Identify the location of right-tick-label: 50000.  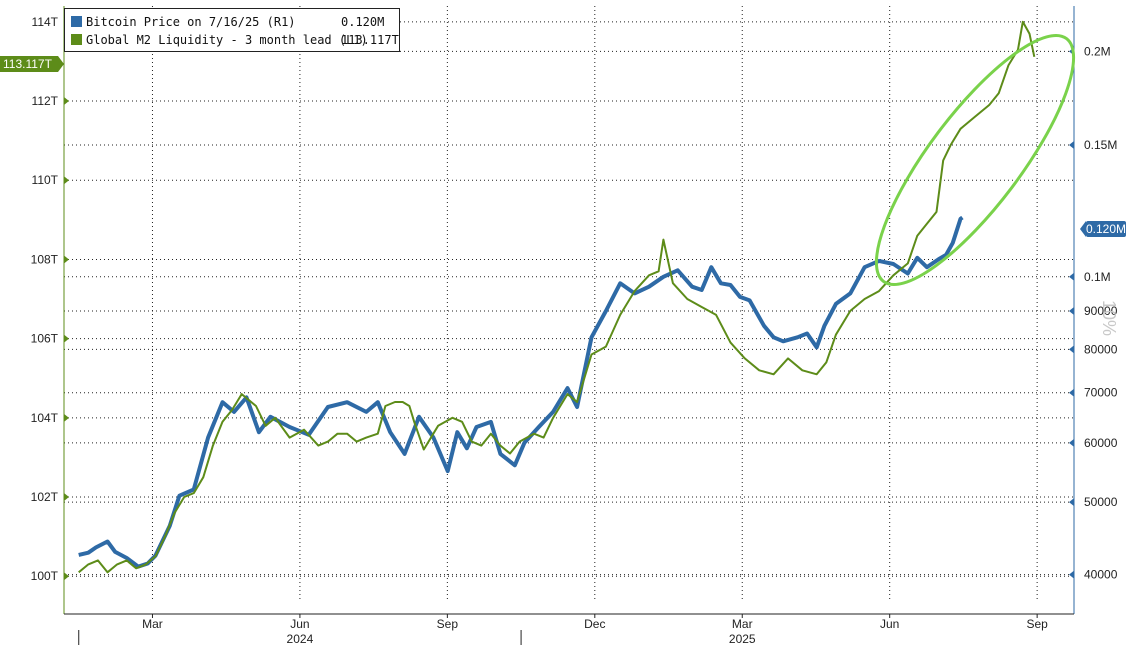
(1101, 502).